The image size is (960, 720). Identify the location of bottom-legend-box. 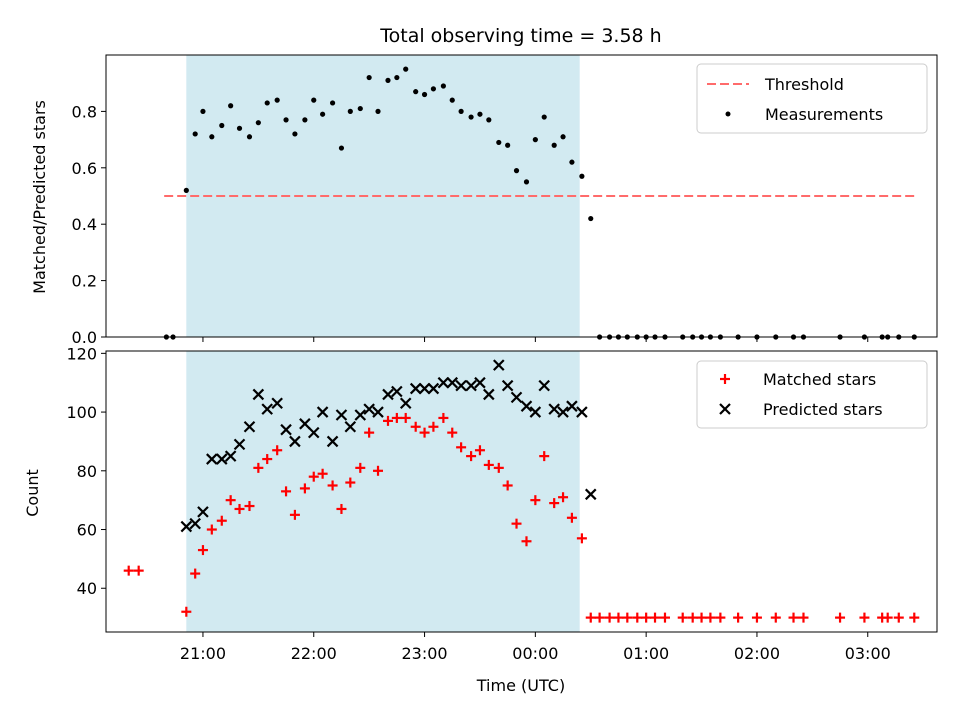
(812, 394).